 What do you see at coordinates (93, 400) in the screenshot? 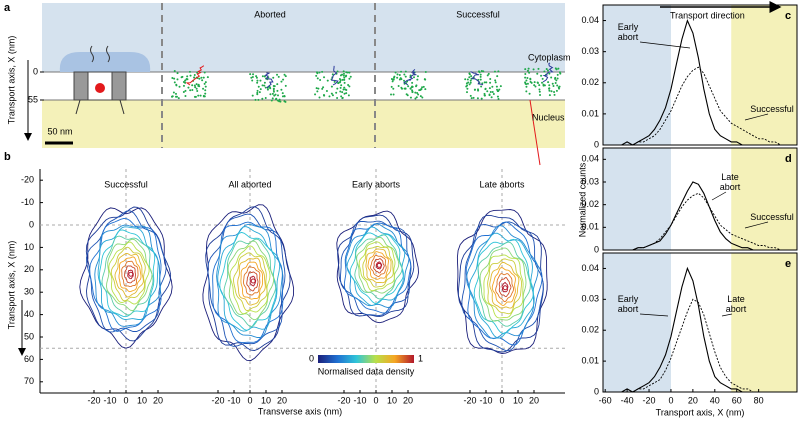
I see `x-tick-label: -20` at bounding box center [93, 400].